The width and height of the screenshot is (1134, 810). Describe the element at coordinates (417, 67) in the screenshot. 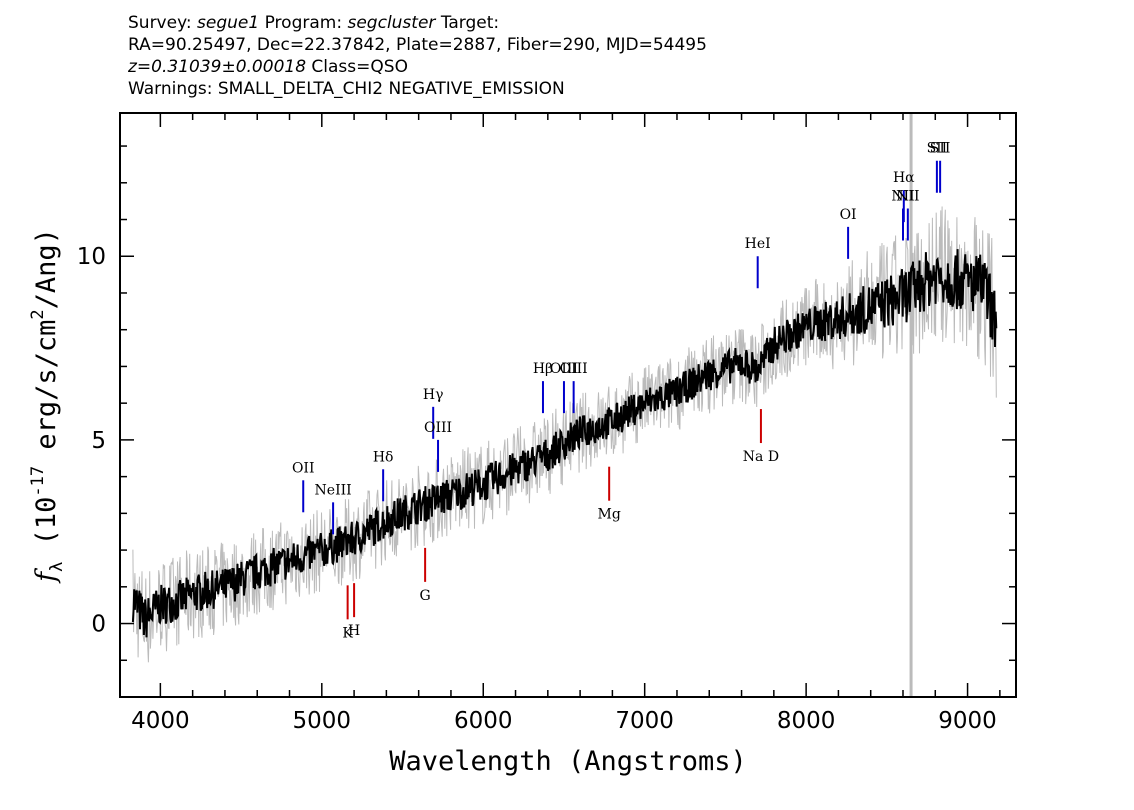

I see `header-line-redshift: z=0.31039±0.00018 Class=QSO` at that location.